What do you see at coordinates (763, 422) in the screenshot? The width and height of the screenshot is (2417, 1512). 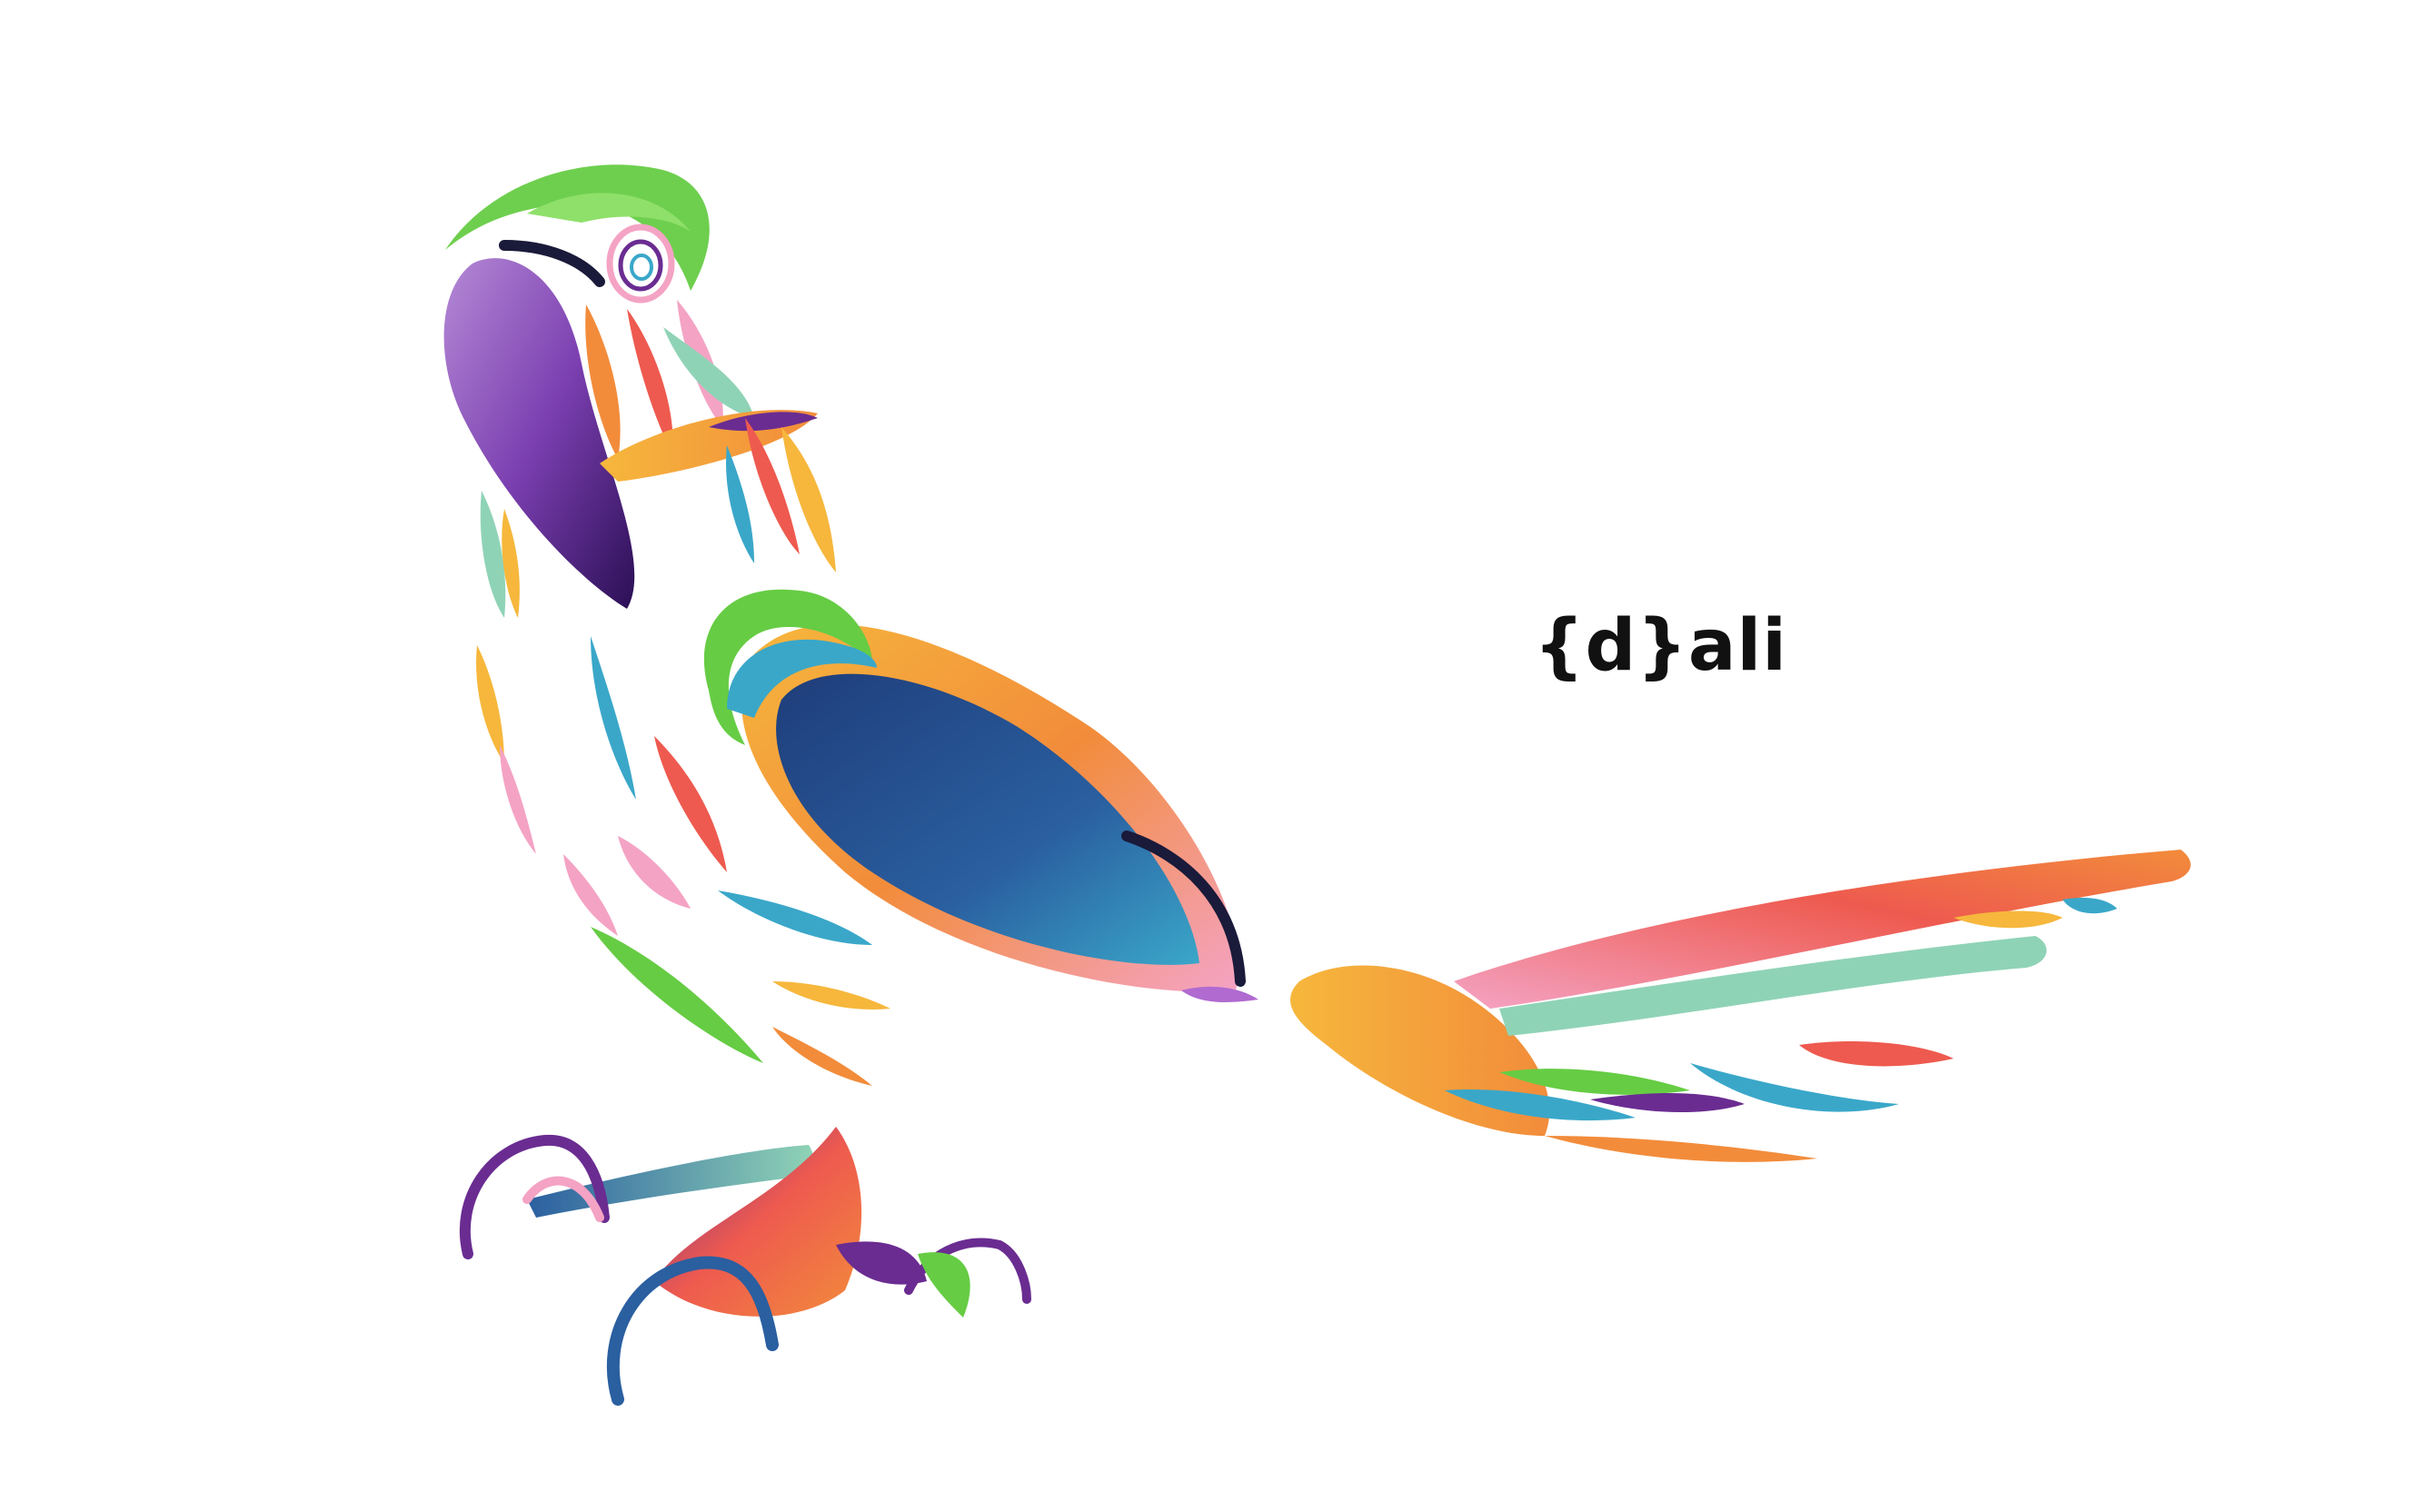 I see `lower-beak-purple` at bounding box center [763, 422].